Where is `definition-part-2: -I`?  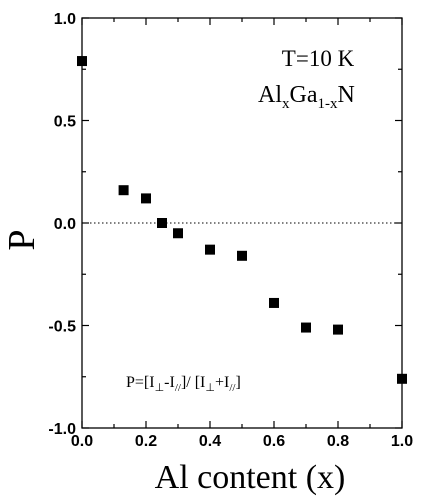
definition-part-2: -I is located at coordinates (169, 382).